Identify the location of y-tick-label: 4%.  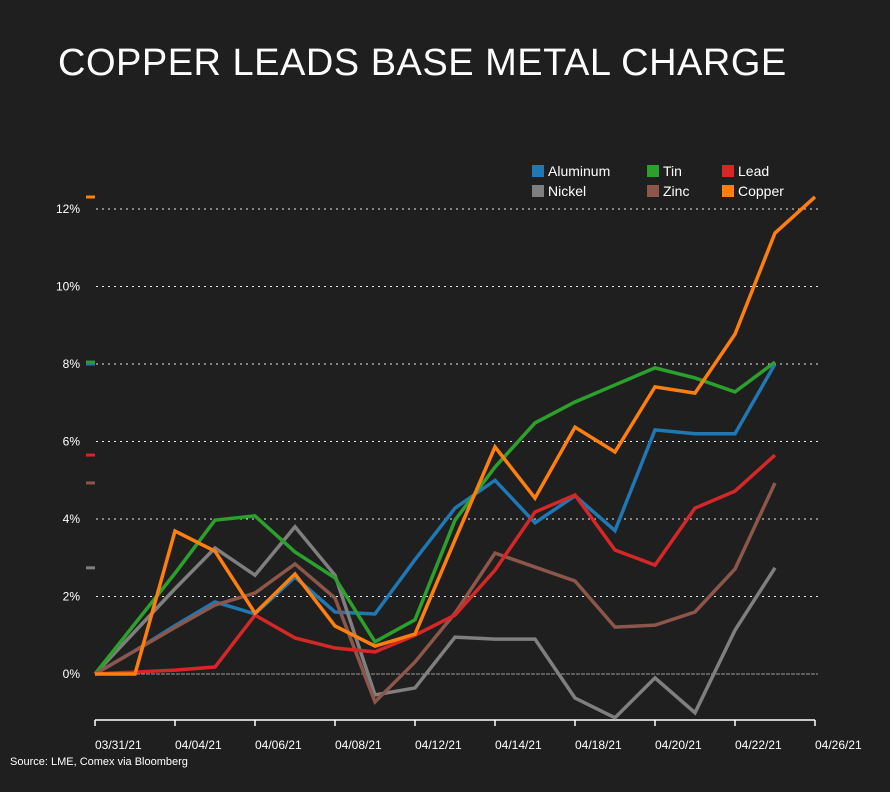
(72, 519).